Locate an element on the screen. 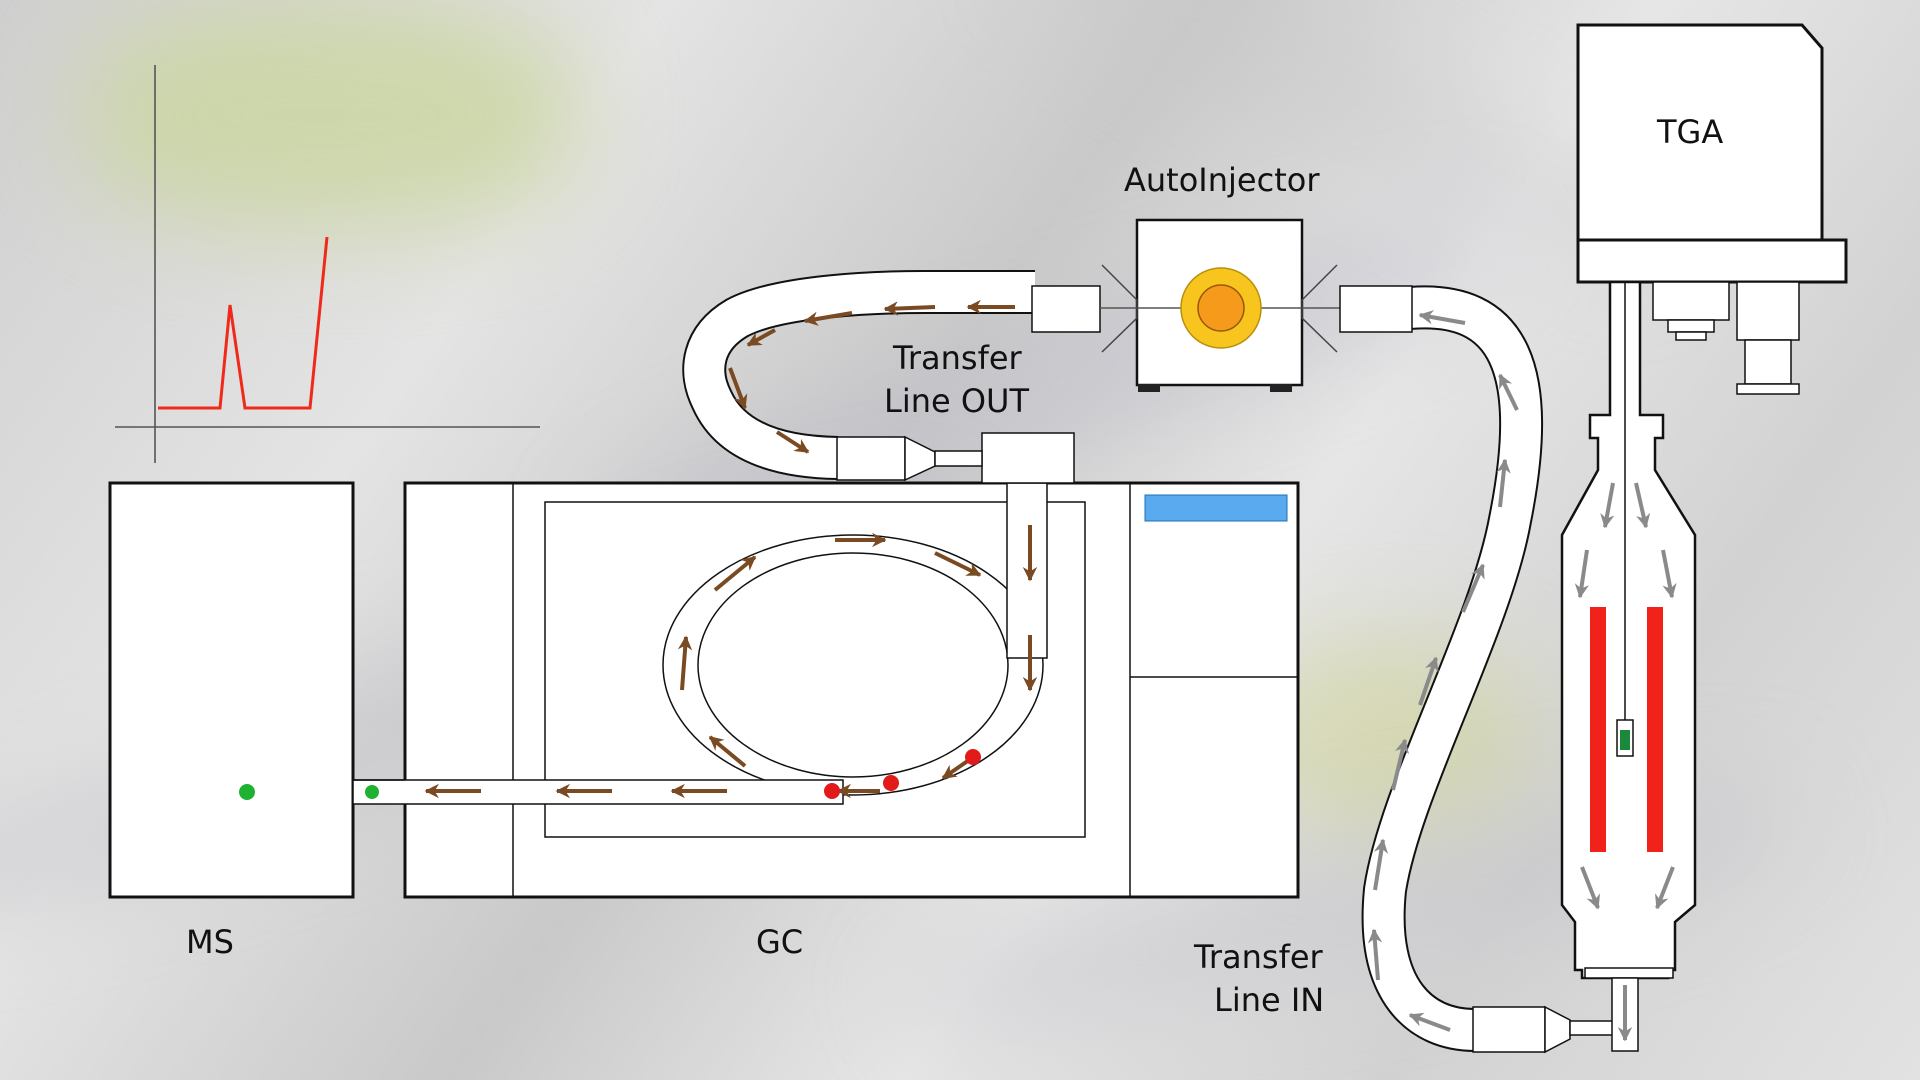 The width and height of the screenshot is (1920, 1080). gc-flow-arrows is located at coordinates (731, 662).